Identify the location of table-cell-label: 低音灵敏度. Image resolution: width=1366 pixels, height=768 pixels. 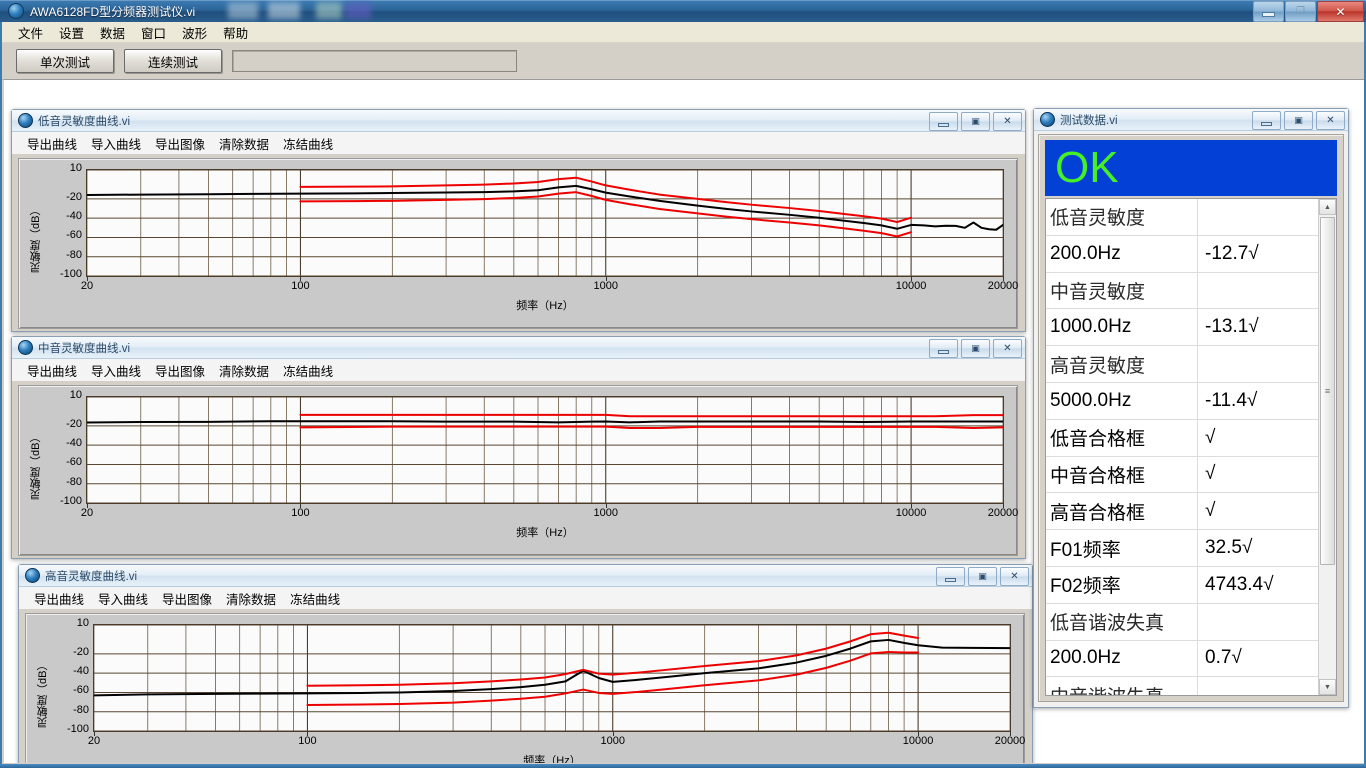
(1122, 217).